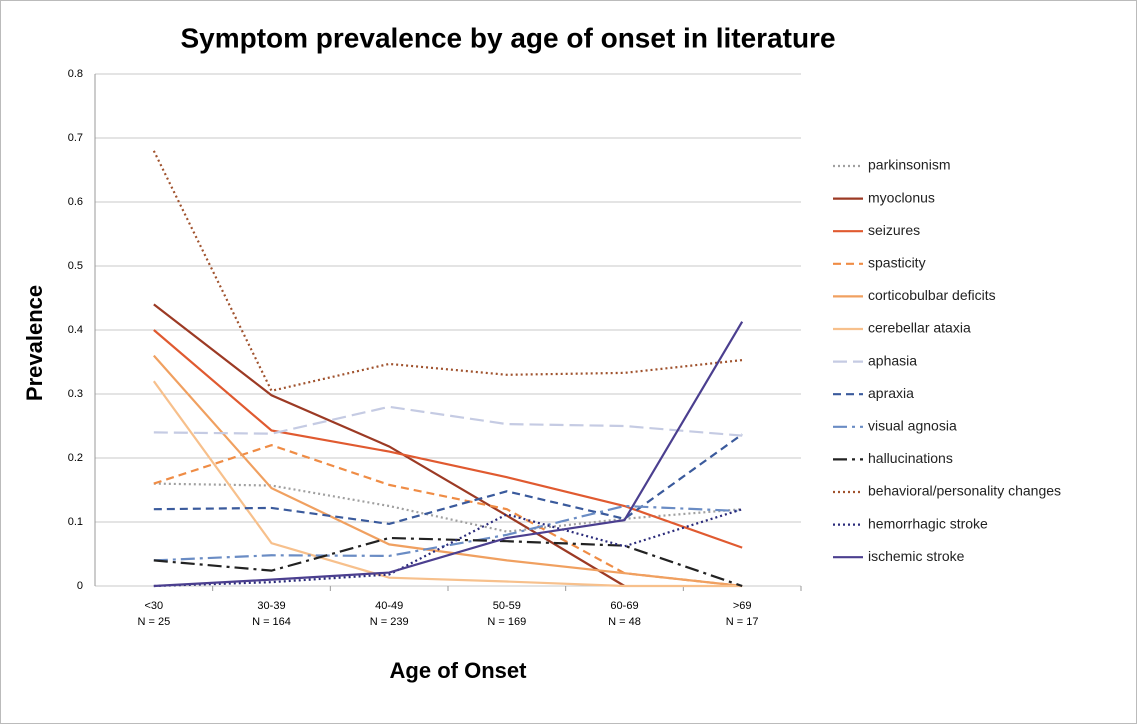 Image resolution: width=1138 pixels, height=725 pixels. Describe the element at coordinates (928, 523) in the screenshot. I see `legend-label: hemorrhagic stroke` at that location.